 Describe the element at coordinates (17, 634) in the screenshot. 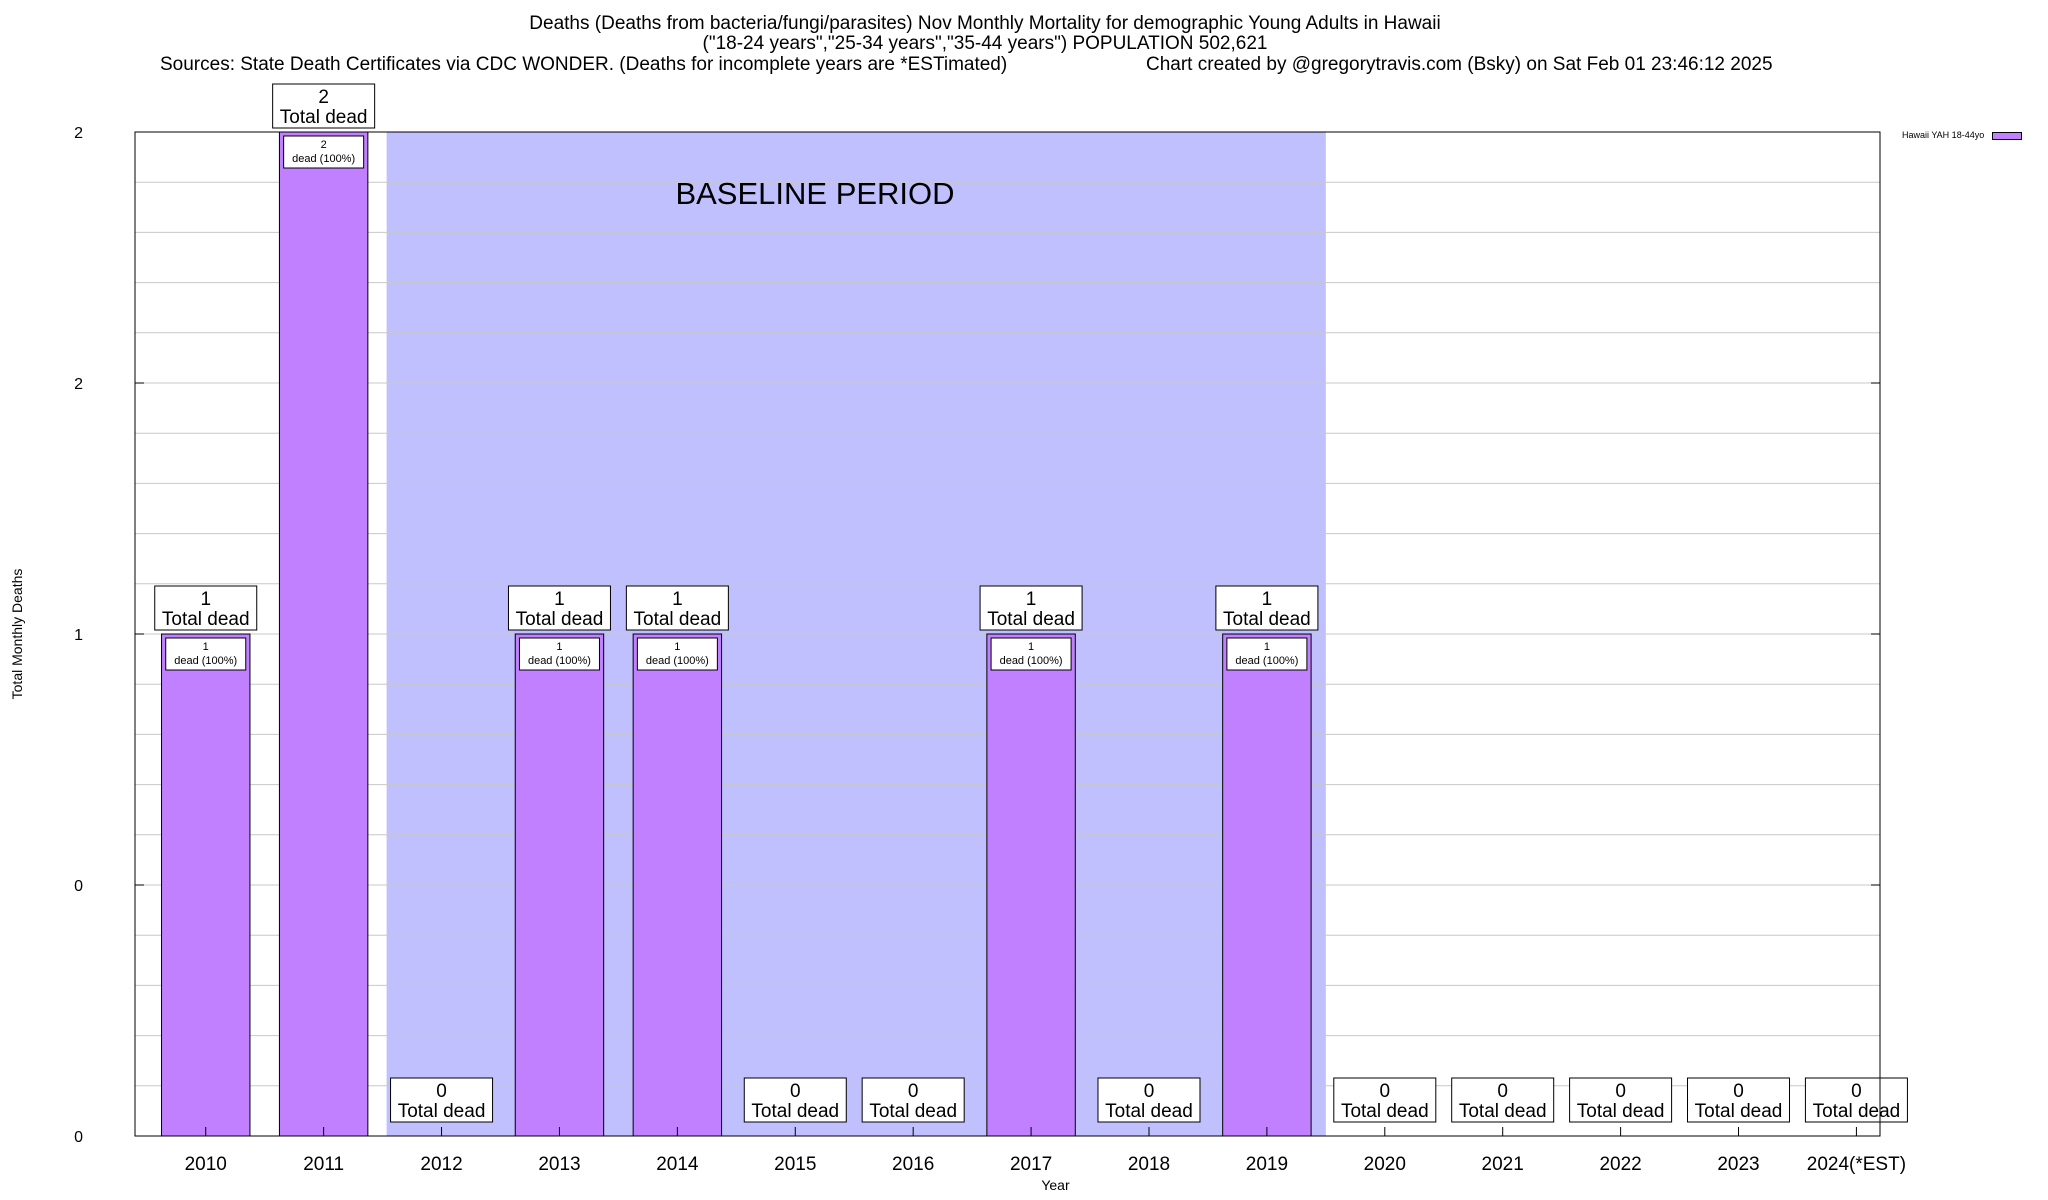

I see `y-axis-label: Total Monthly Deaths` at that location.